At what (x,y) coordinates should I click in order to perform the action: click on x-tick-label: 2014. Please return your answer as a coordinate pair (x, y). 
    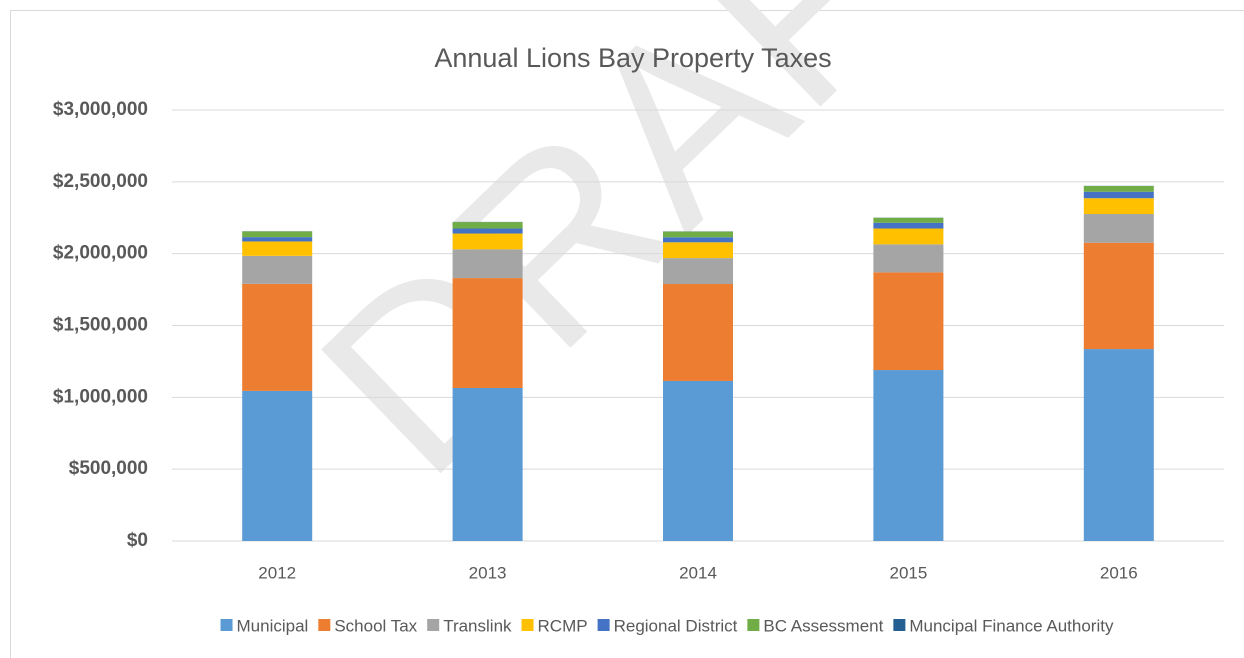
    Looking at the image, I should click on (698, 572).